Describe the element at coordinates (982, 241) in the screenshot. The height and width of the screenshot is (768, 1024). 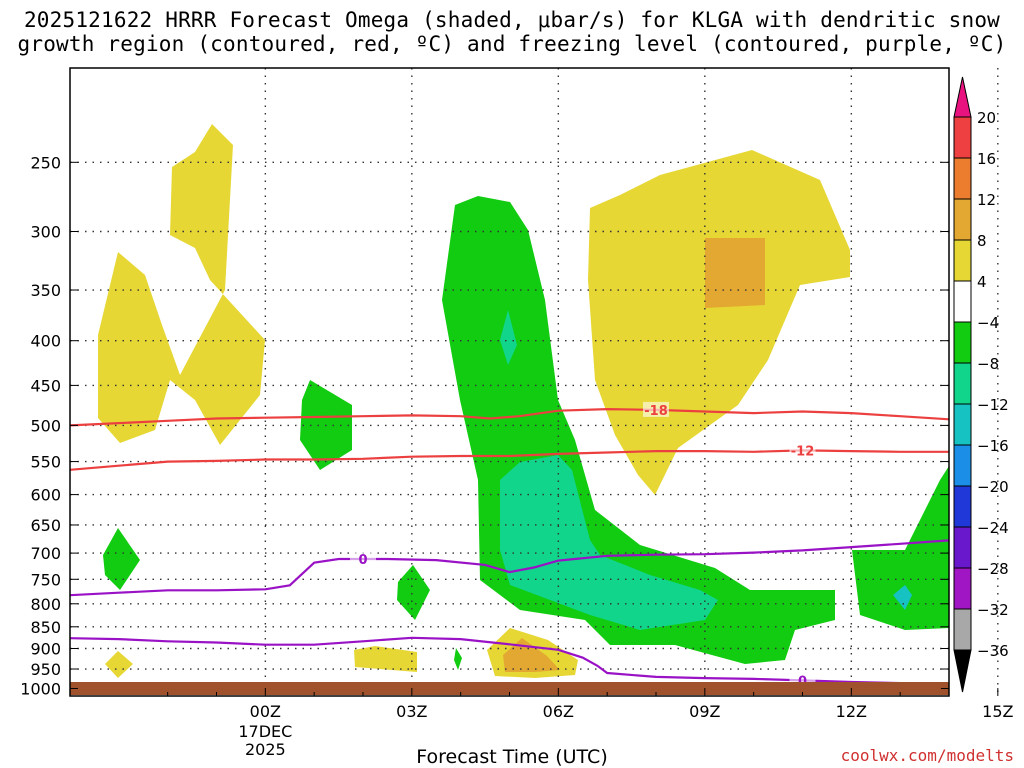
I see `colorbar-label: 8` at that location.